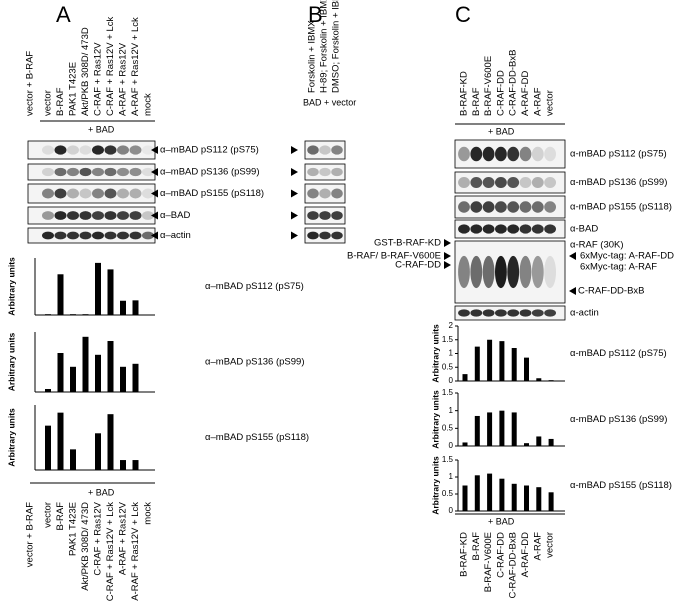  Describe the element at coordinates (584, 313) in the screenshot. I see `blot-label: α-actin` at that location.